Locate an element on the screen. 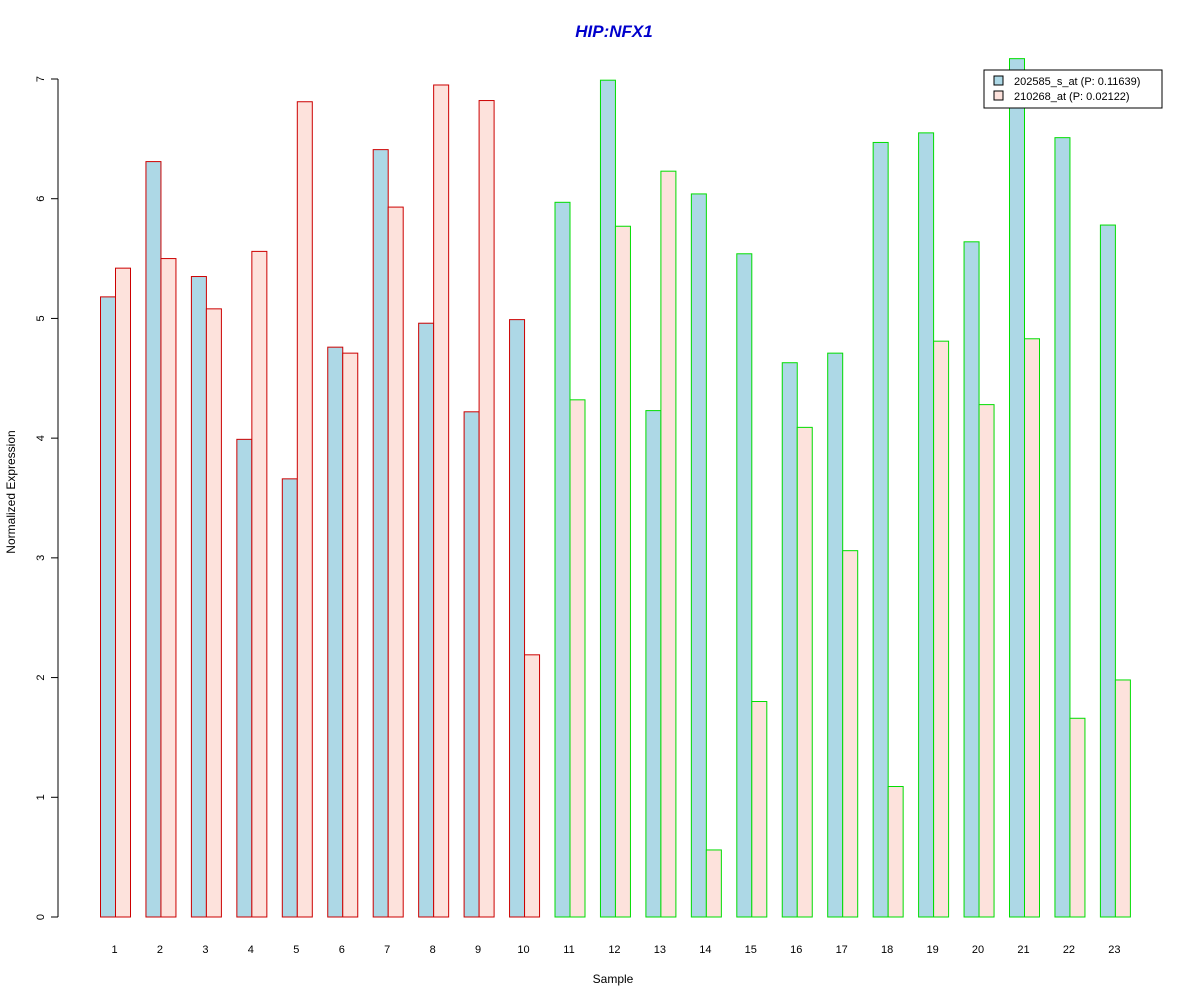  y-tick-label: 7 is located at coordinates (41, 79).